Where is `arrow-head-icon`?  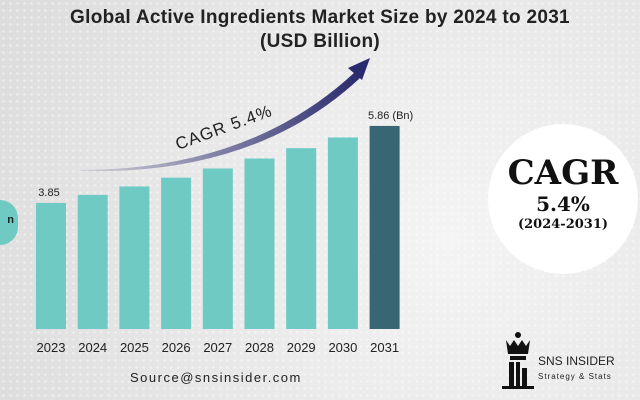 arrow-head-icon is located at coordinates (359, 69).